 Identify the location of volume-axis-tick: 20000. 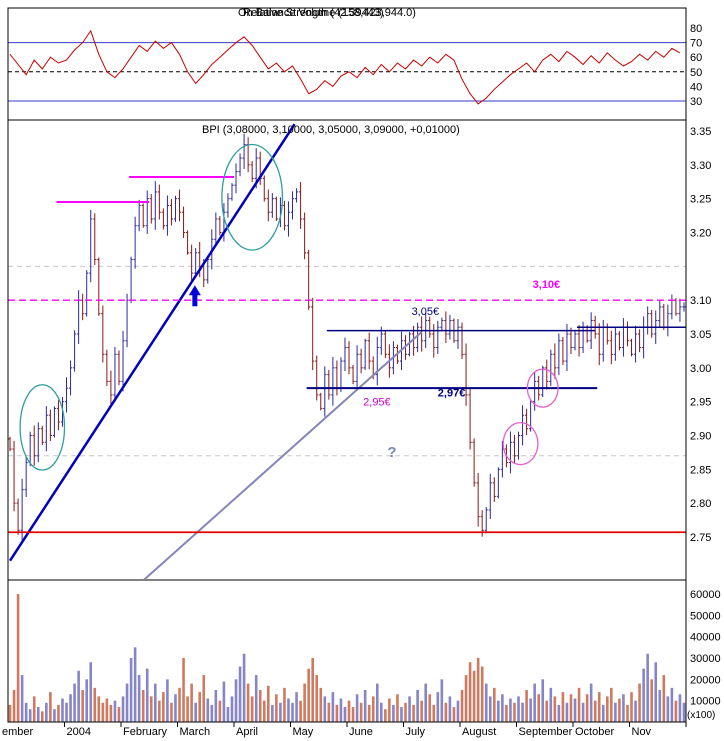
(705, 680).